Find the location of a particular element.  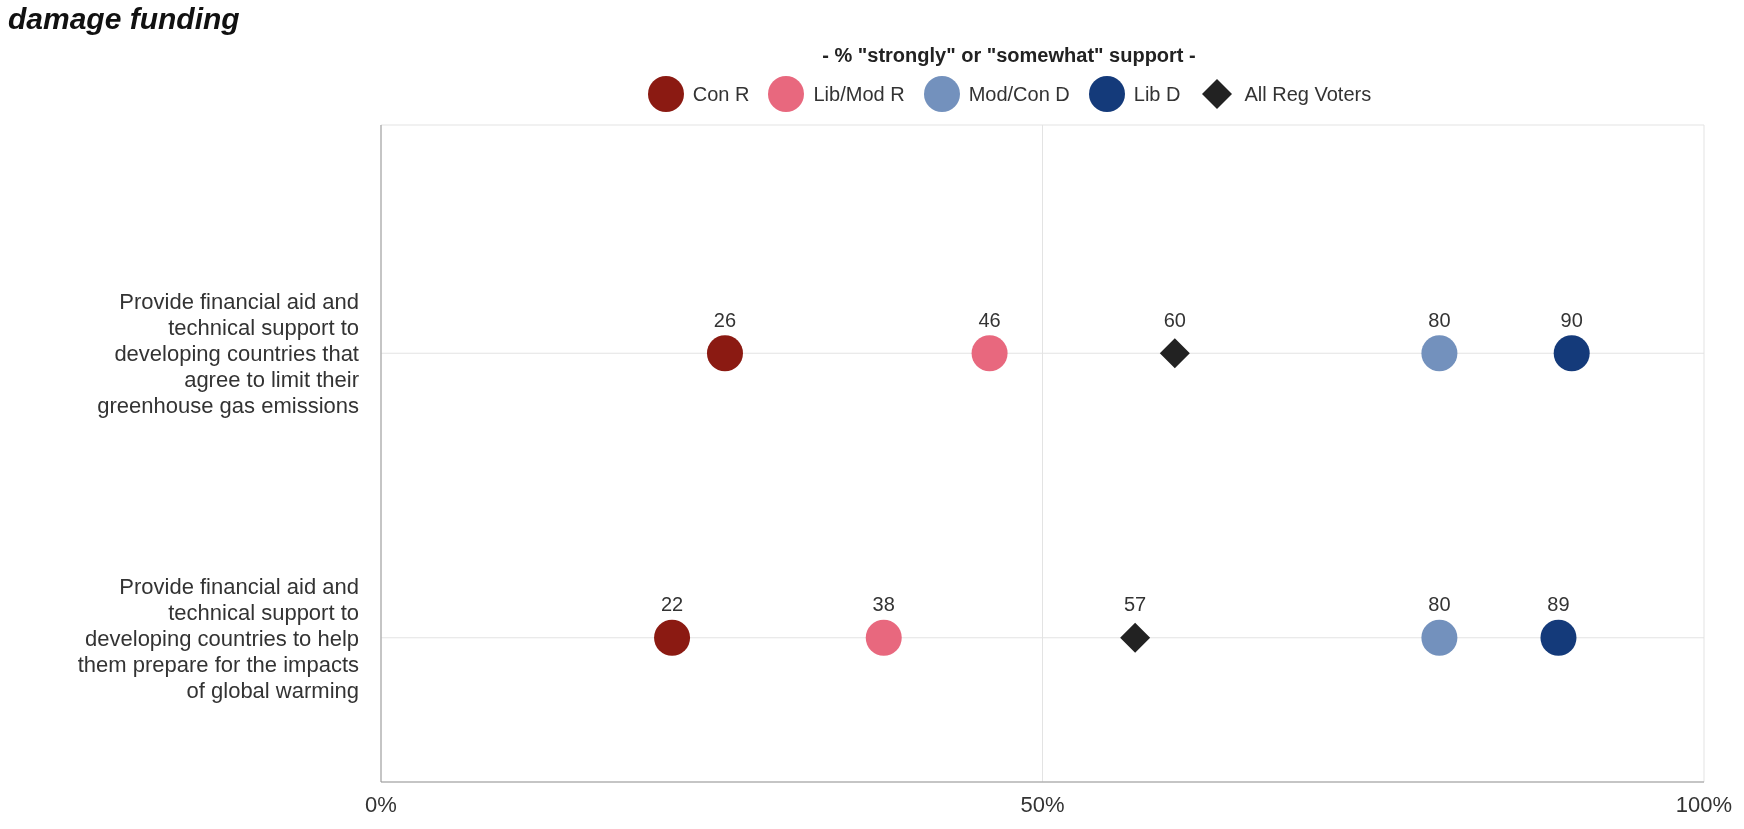

x-tick-label: 0% is located at coordinates (381, 804).